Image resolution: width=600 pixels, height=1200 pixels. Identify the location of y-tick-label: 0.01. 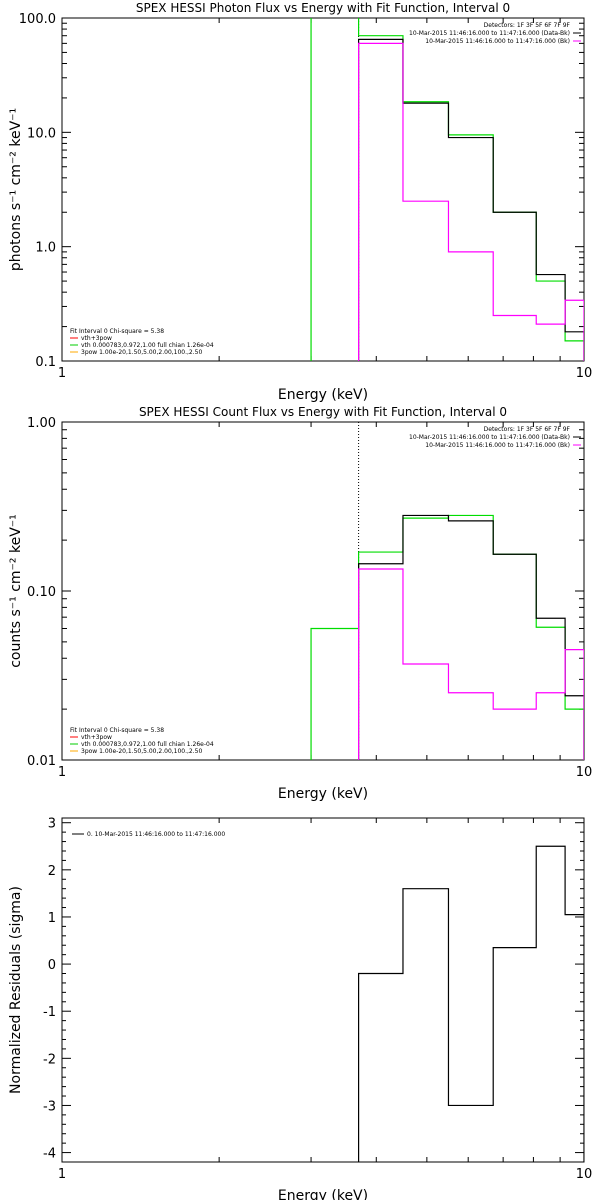
(41, 761).